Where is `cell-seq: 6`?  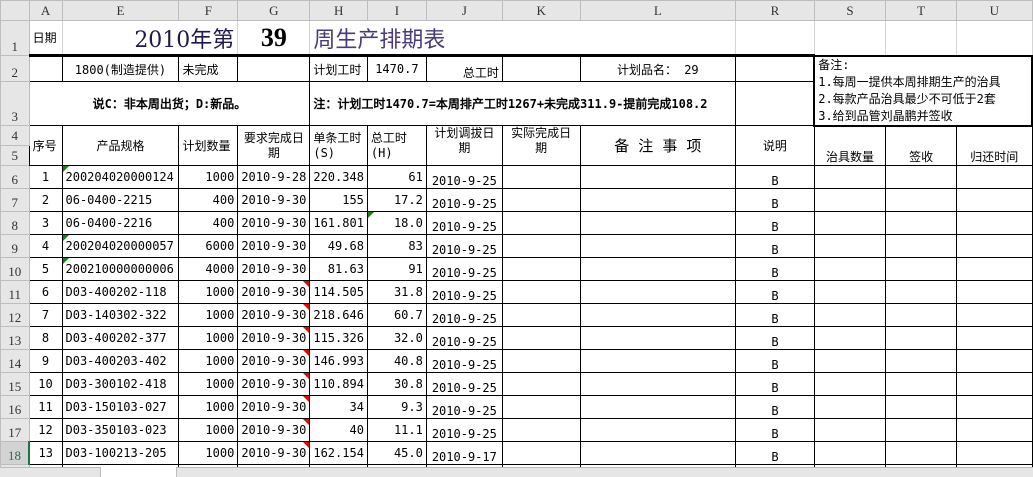
cell-seq: 6 is located at coordinates (45, 292).